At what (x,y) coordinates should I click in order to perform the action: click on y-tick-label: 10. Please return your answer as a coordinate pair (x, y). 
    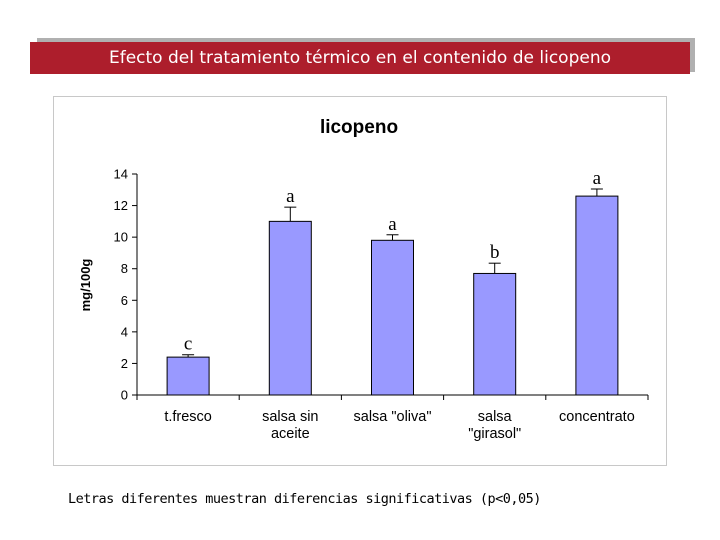
    Looking at the image, I should click on (121, 237).